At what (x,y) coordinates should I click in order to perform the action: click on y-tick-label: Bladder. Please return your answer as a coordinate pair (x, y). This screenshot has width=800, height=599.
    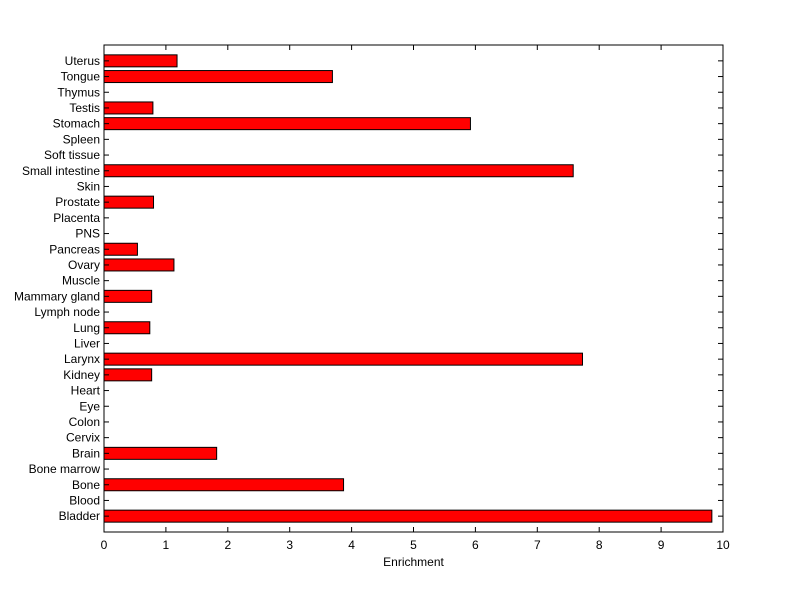
    Looking at the image, I should click on (79, 516).